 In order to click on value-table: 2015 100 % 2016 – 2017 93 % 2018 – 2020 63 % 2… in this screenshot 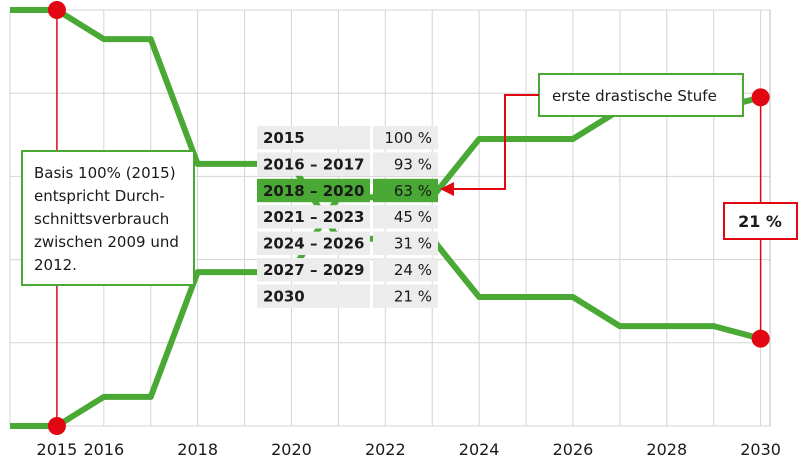, I will do `click(347, 217)`.